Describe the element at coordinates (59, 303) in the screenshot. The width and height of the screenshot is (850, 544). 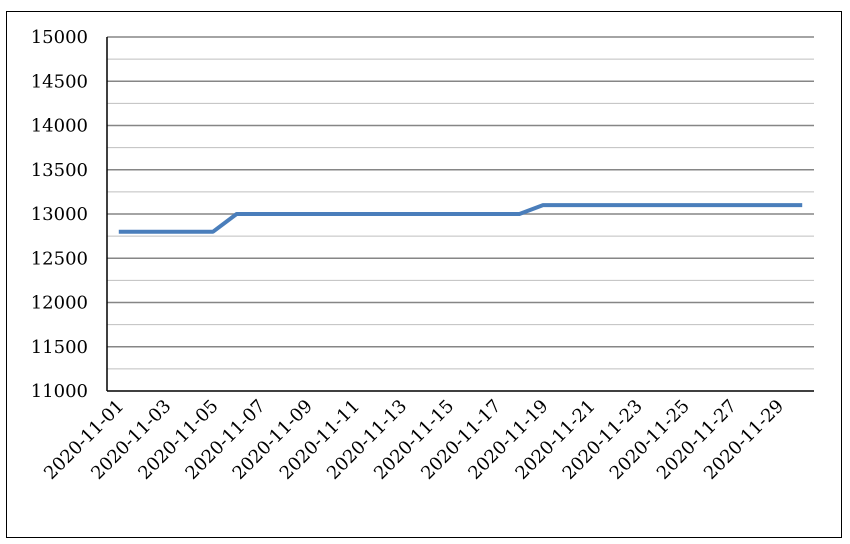
I see `y-tick-label: 12000` at that location.